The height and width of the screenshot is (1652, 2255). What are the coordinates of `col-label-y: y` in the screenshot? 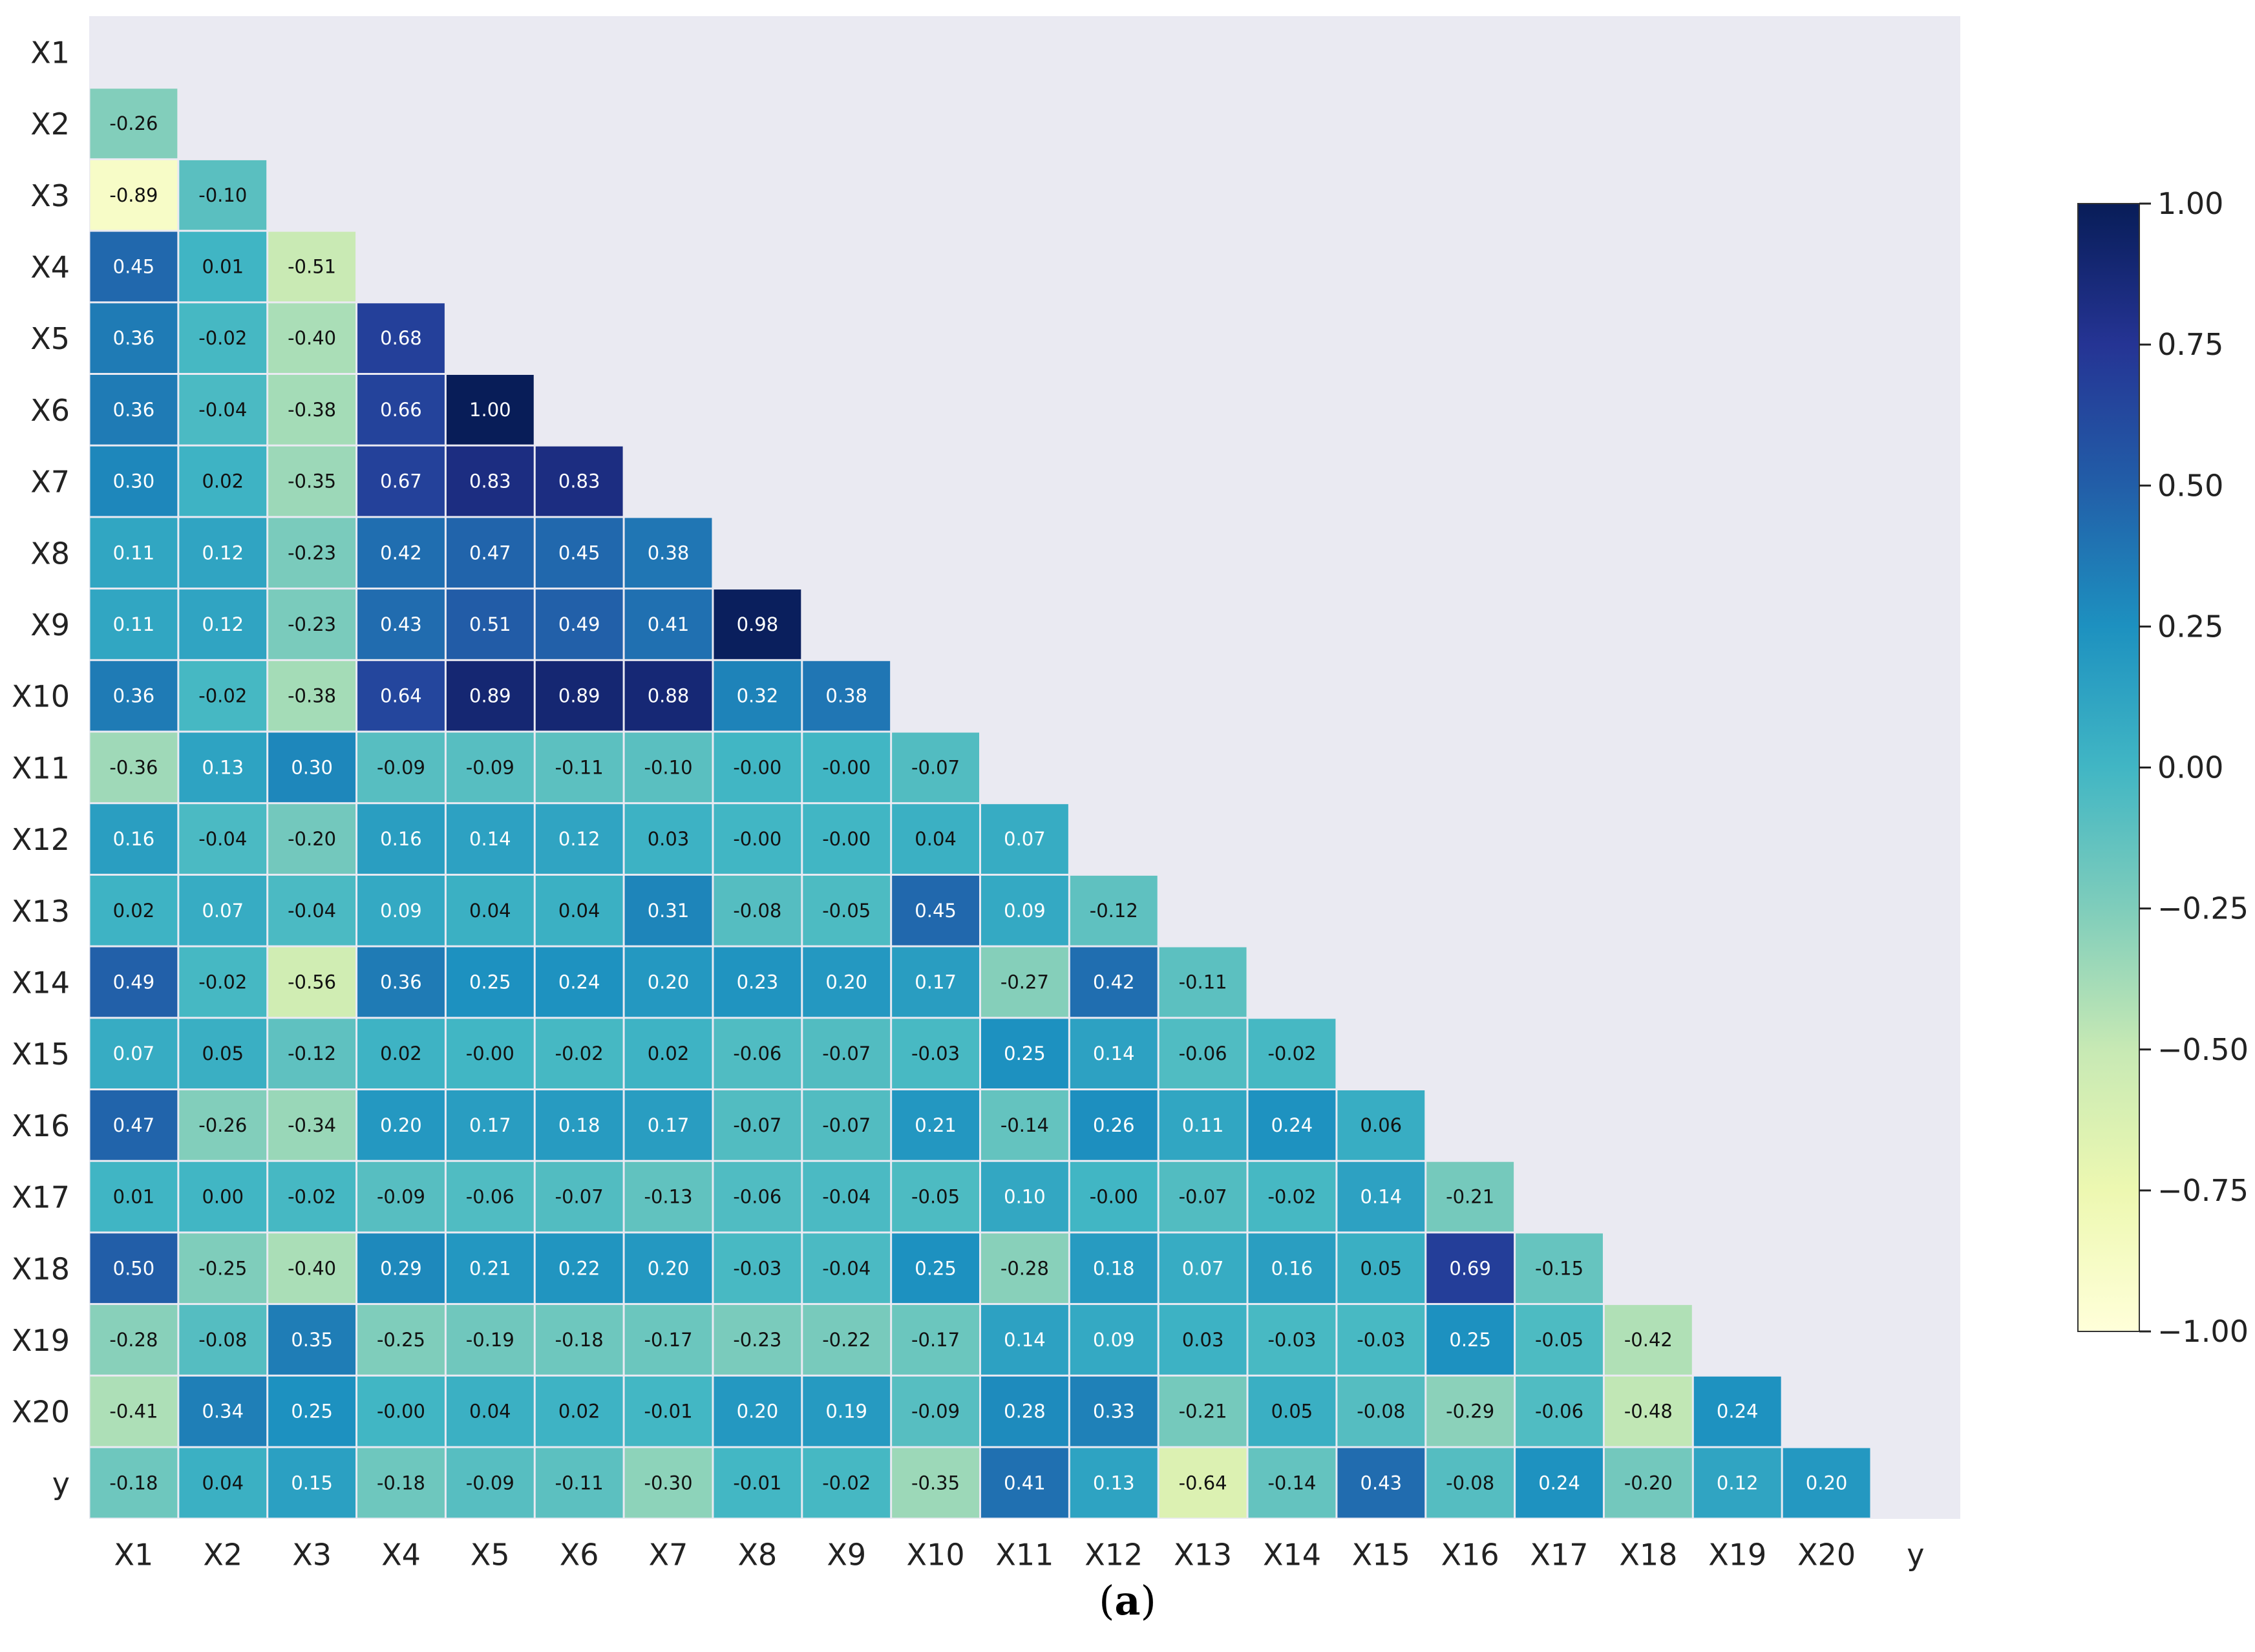 It's located at (1915, 1555).